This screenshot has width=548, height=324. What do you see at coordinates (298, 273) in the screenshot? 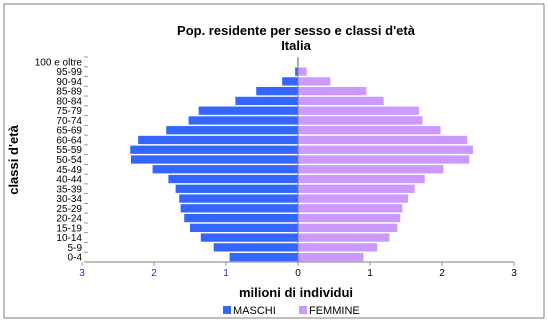
I see `x-tick-label: 0` at bounding box center [298, 273].